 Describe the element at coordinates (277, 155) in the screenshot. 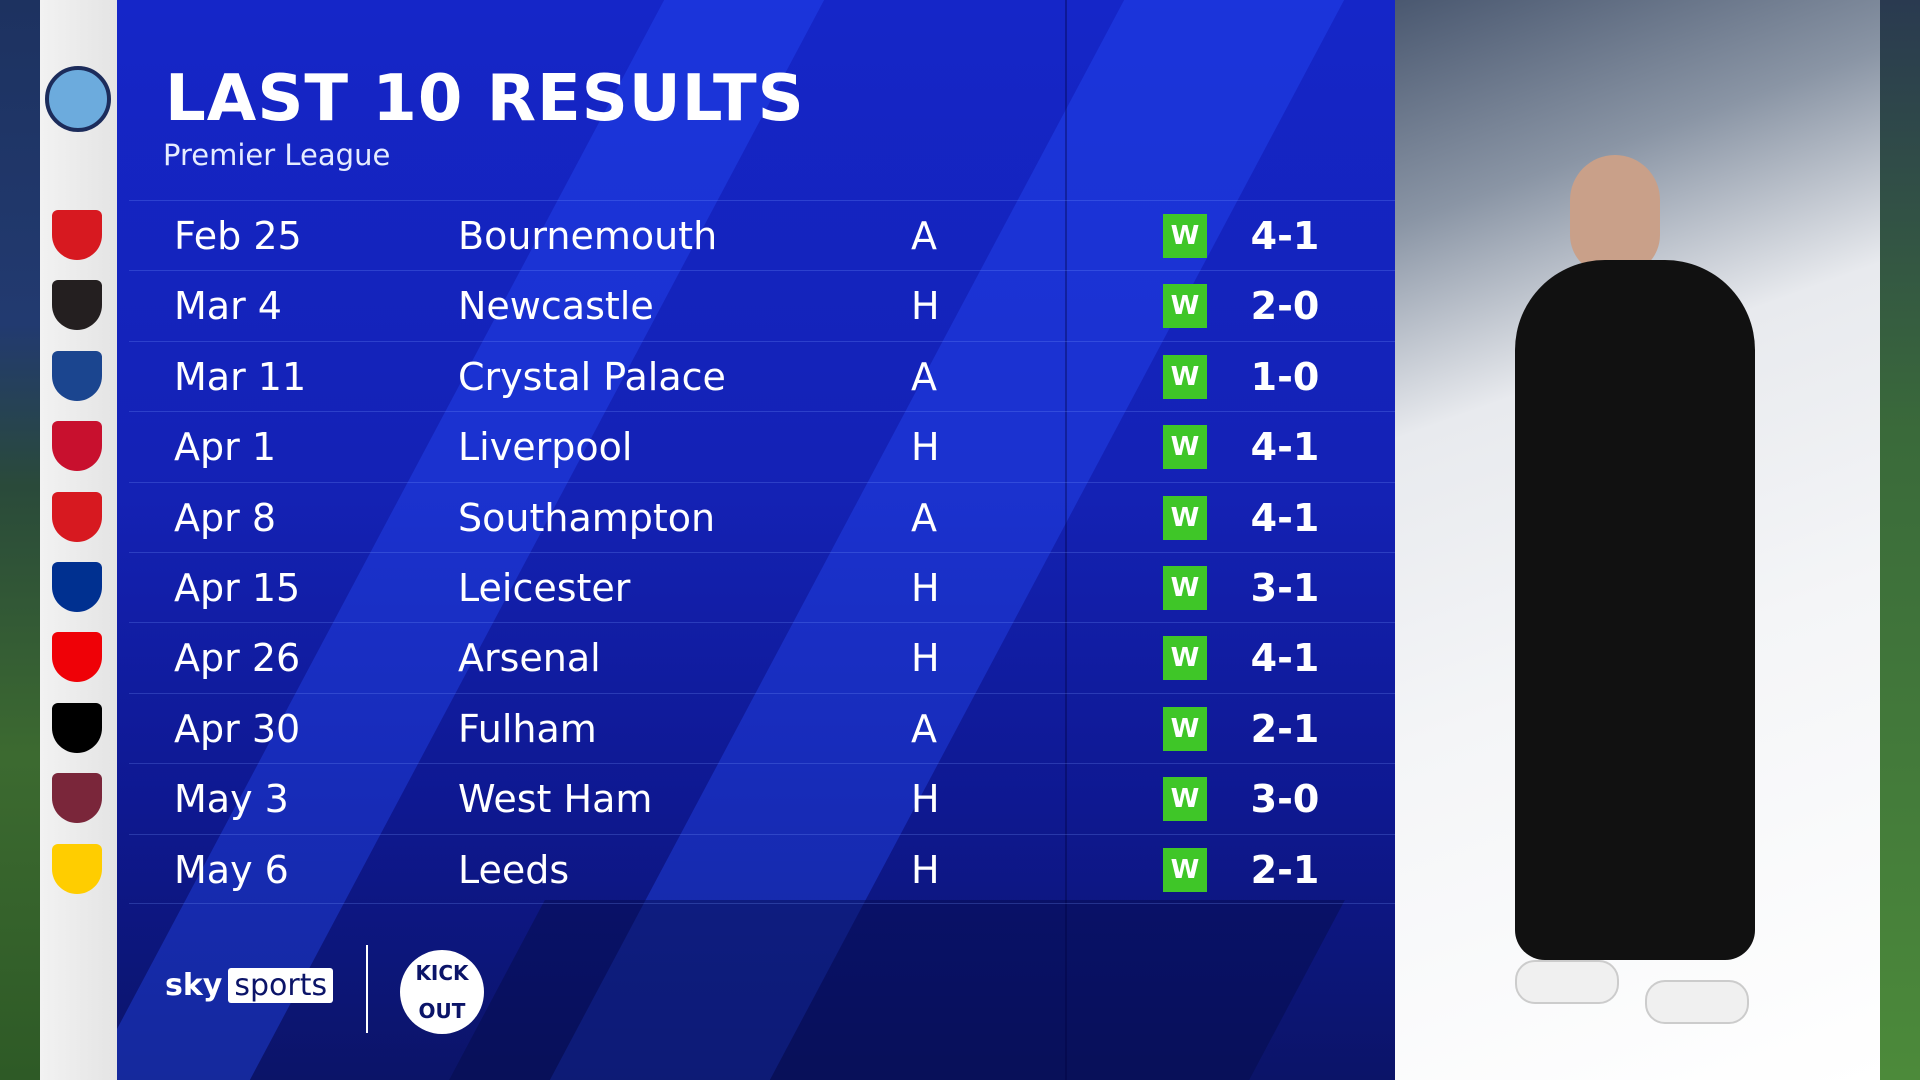

I see `competition-subtitle: Premier League` at that location.